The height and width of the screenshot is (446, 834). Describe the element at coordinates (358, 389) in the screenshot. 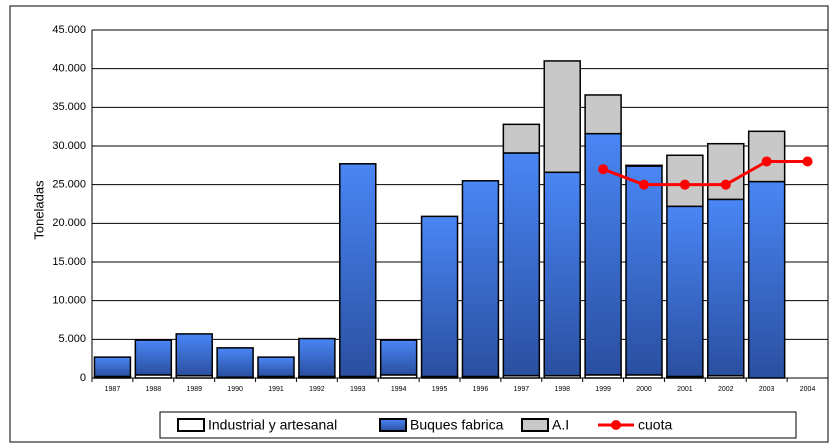

I see `x-tick-label: 1993` at that location.